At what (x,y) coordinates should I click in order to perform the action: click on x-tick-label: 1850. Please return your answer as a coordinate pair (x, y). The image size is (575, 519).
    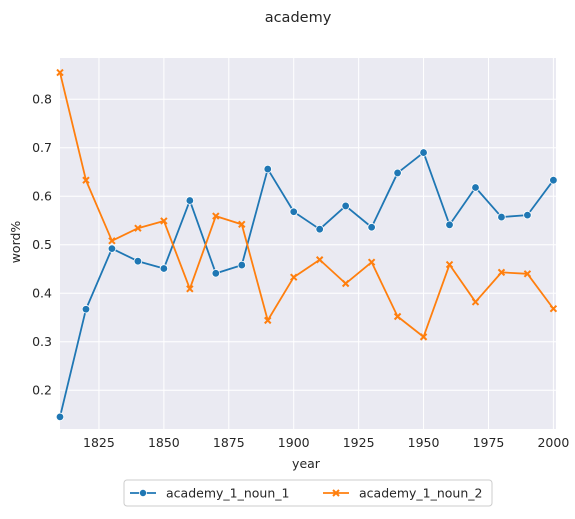
    Looking at the image, I should click on (164, 442).